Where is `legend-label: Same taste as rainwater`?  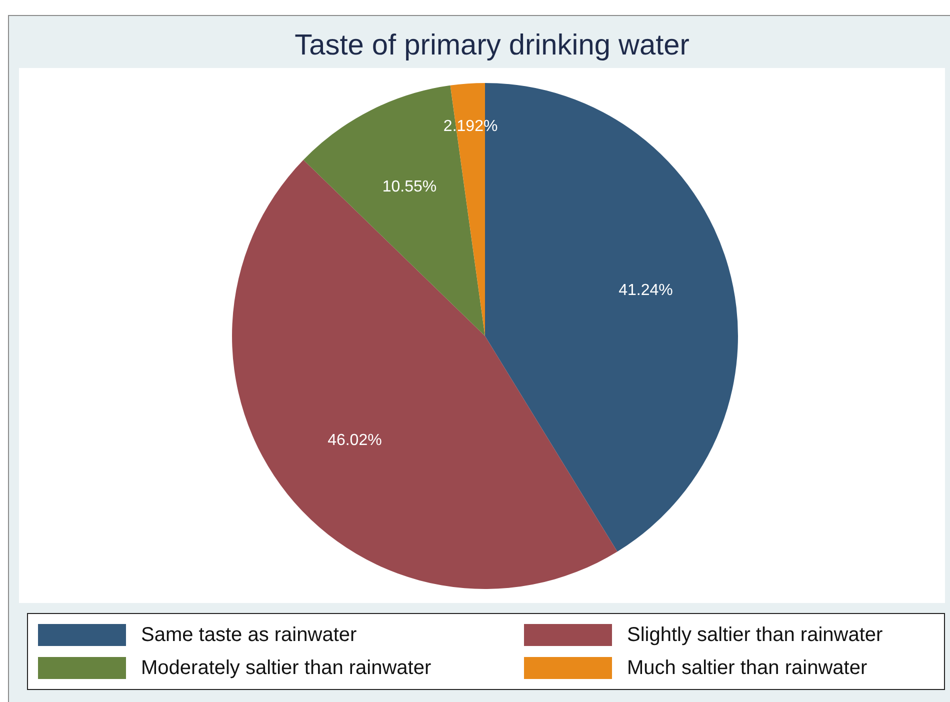
legend-label: Same taste as rainwater is located at coordinates (249, 635).